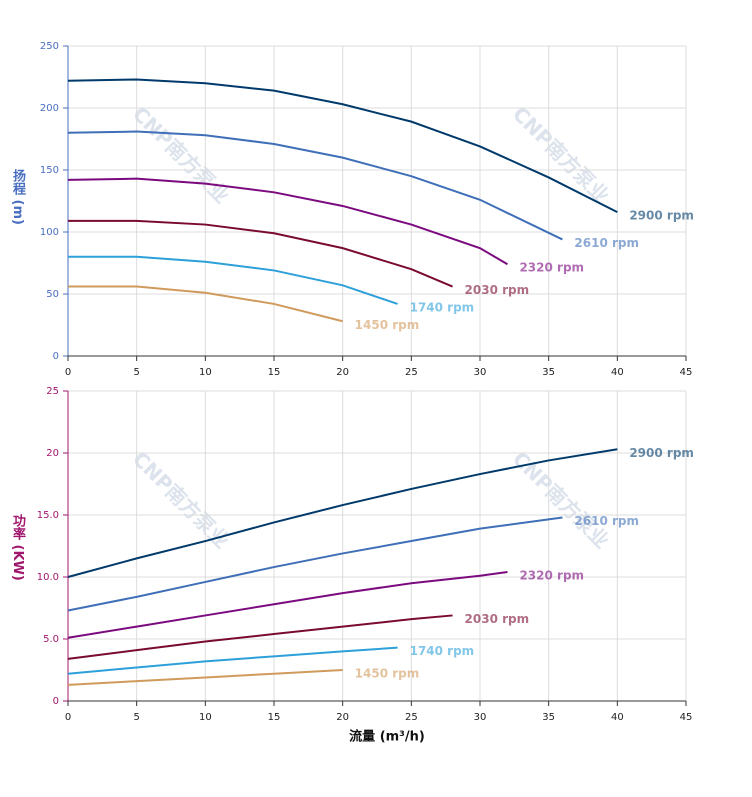  Describe the element at coordinates (52, 391) in the screenshot. I see `y-tick-label: 25` at that location.